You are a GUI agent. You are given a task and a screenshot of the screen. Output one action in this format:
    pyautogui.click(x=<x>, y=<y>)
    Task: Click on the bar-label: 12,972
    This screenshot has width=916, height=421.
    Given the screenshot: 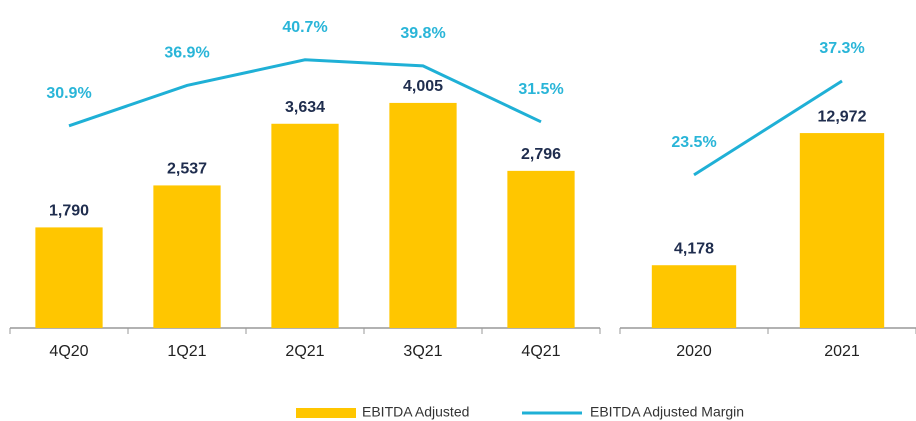 What is the action you would take?
    pyautogui.click(x=842, y=116)
    